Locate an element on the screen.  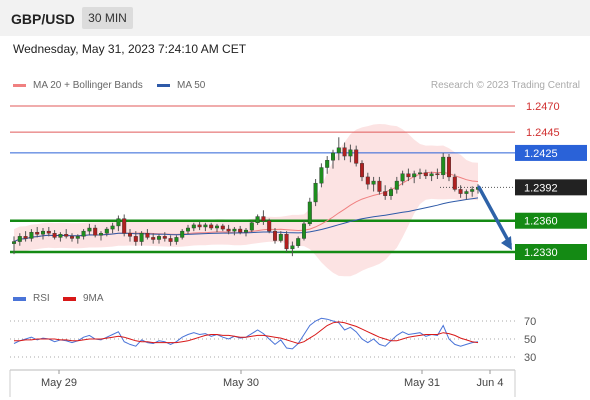
rsi-line is located at coordinates (246, 333).